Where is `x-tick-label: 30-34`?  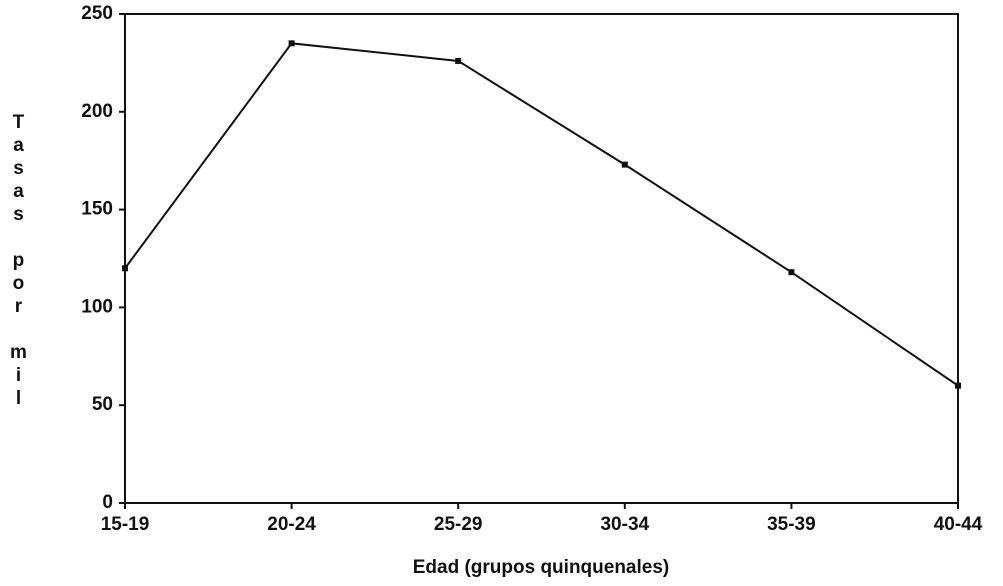 x-tick-label: 30-34 is located at coordinates (624, 524).